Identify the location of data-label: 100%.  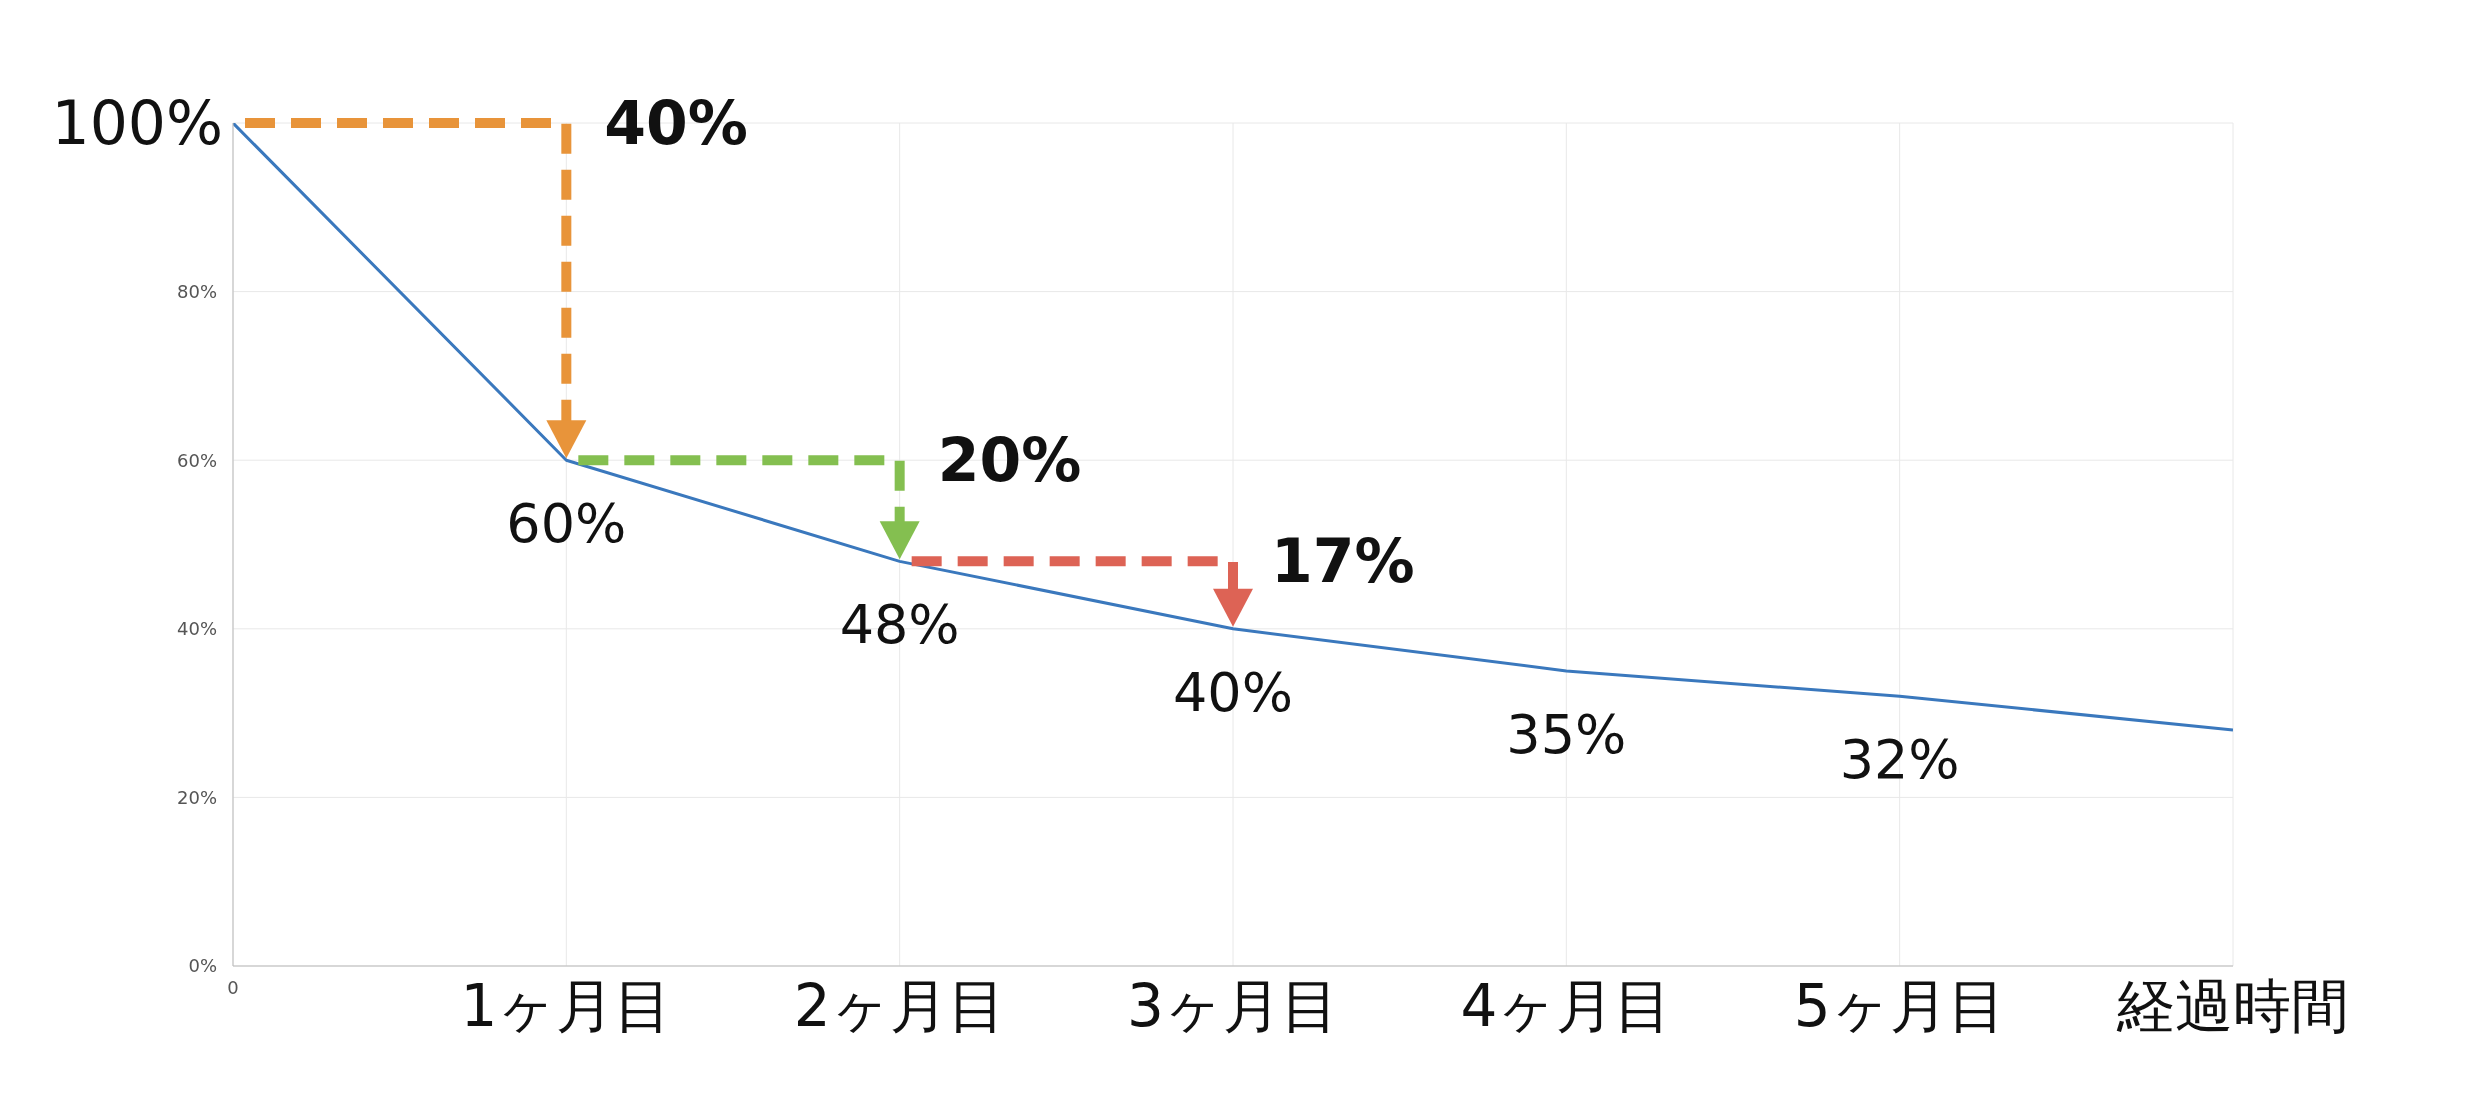
(137, 123).